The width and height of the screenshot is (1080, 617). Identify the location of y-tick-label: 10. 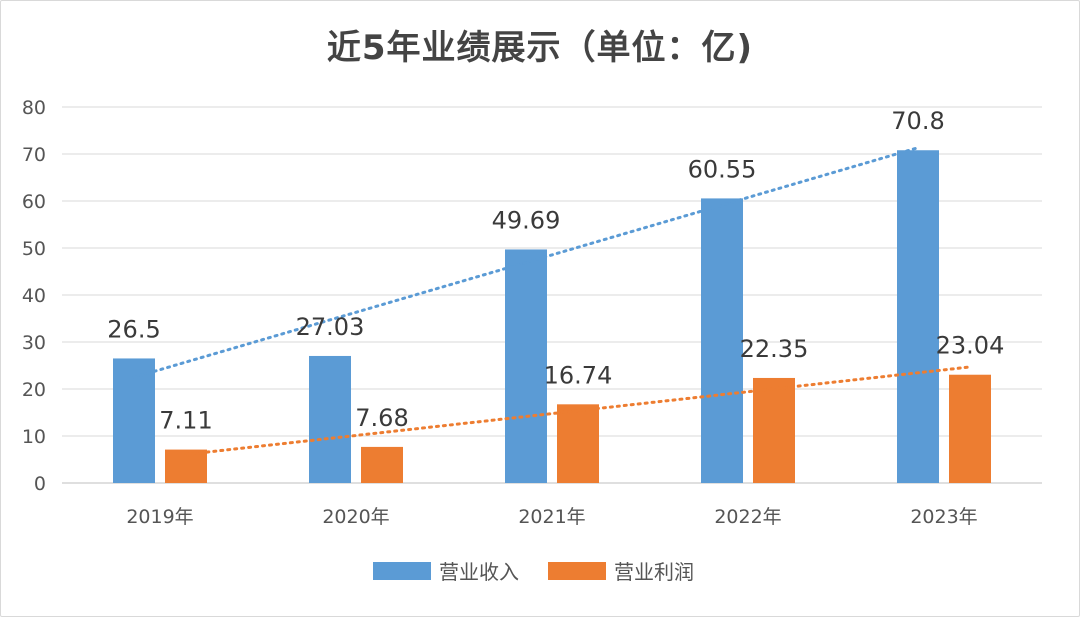
(34, 437).